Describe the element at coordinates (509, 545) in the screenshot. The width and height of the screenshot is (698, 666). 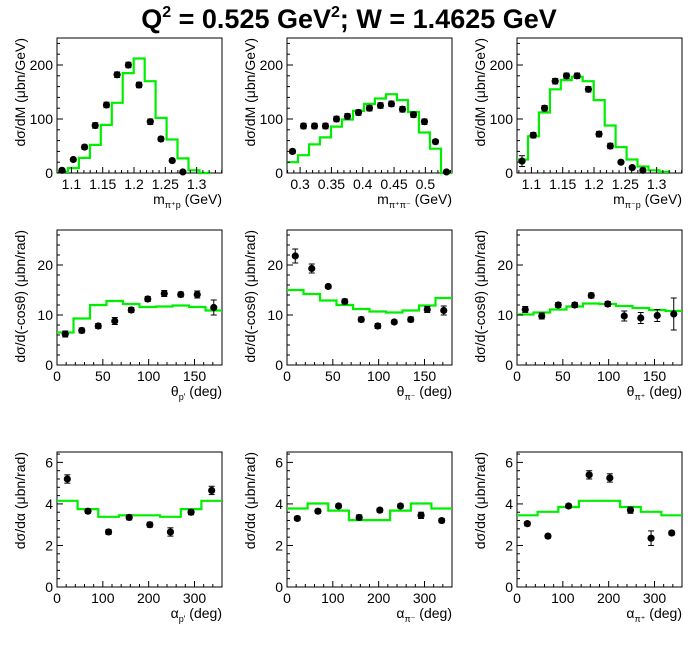
I see `y-tick-label: 2` at that location.